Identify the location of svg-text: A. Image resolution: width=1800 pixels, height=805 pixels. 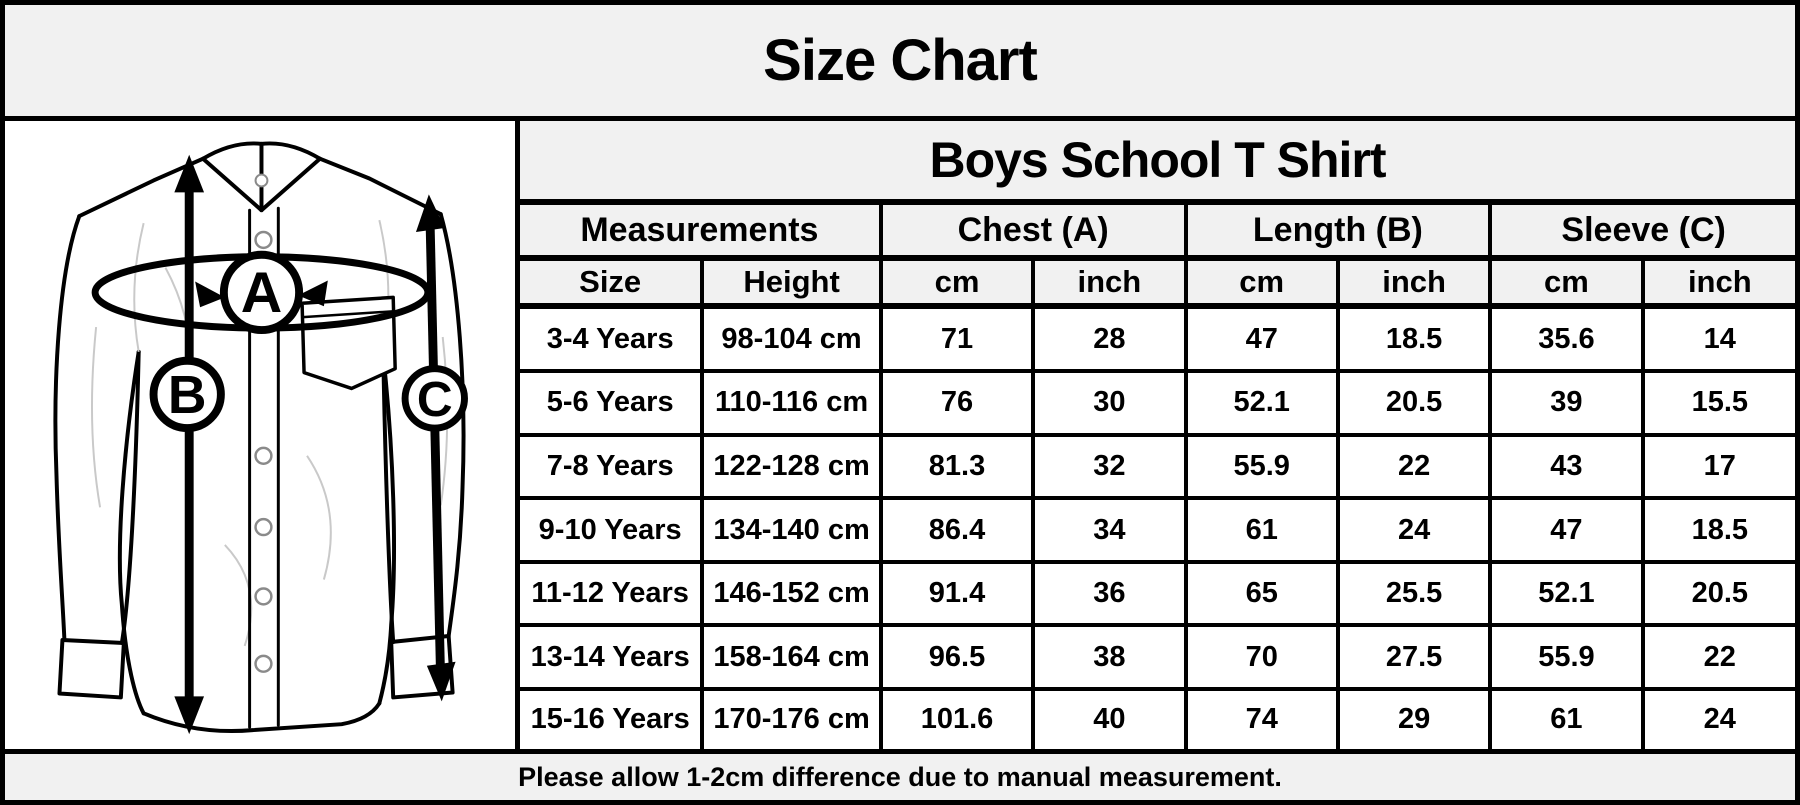
(261, 293).